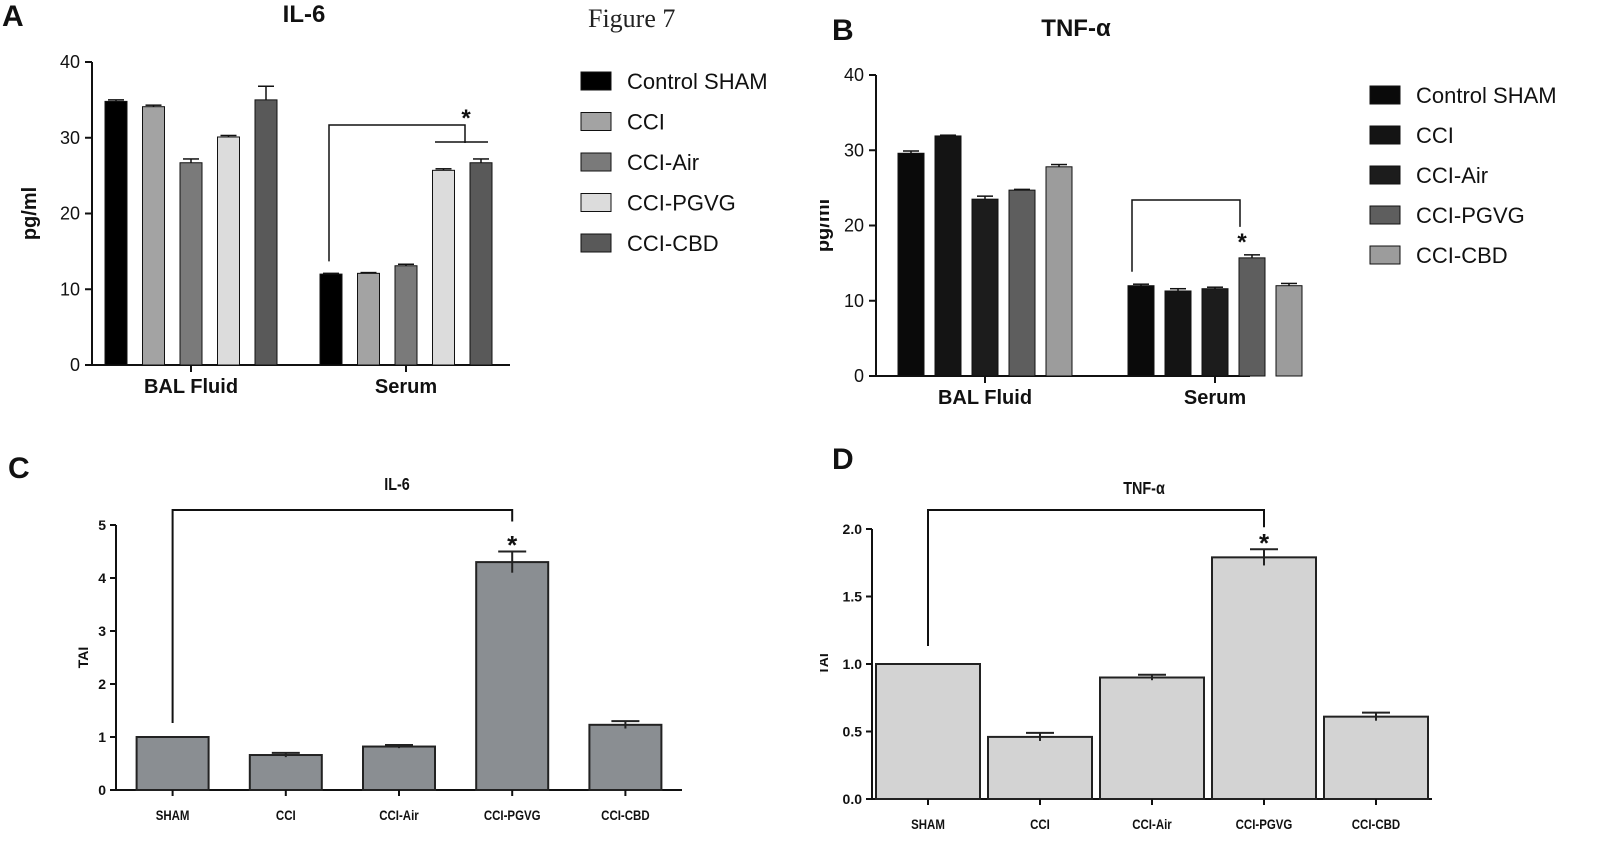 This screenshot has width=1600, height=850. Describe the element at coordinates (853, 664) in the screenshot. I see `chart-d-y-tick-label: 1.0` at that location.